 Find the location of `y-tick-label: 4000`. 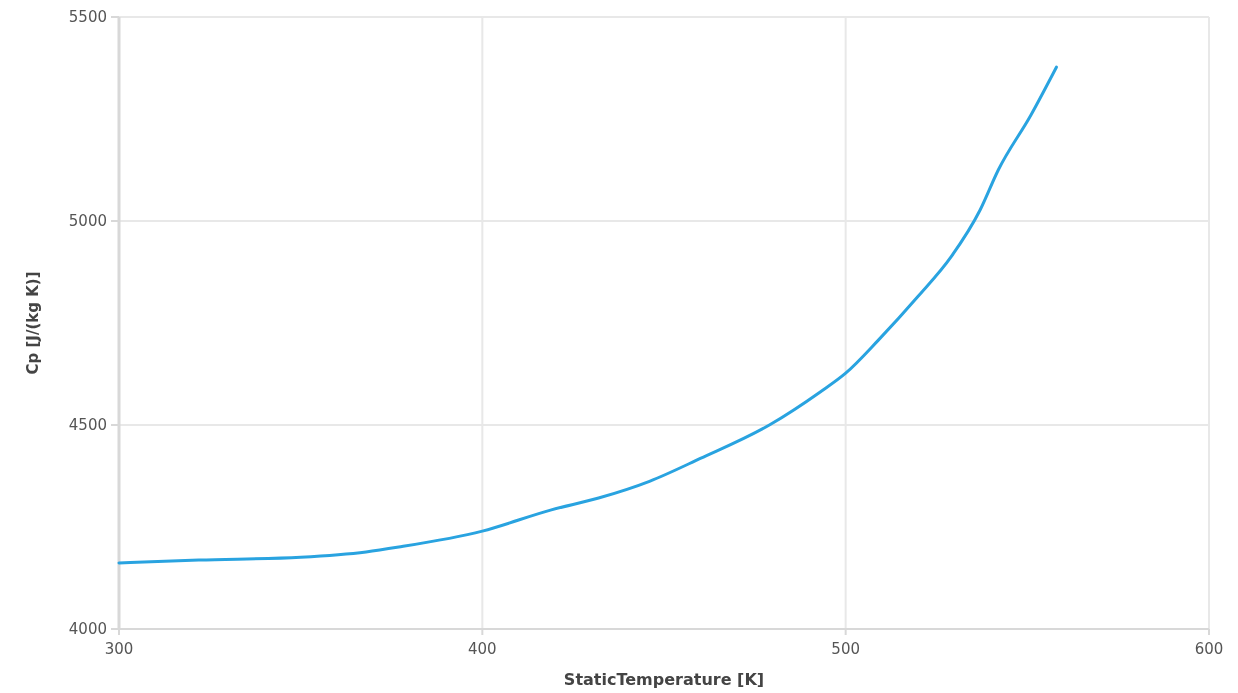

y-tick-label: 4000 is located at coordinates (87, 629).